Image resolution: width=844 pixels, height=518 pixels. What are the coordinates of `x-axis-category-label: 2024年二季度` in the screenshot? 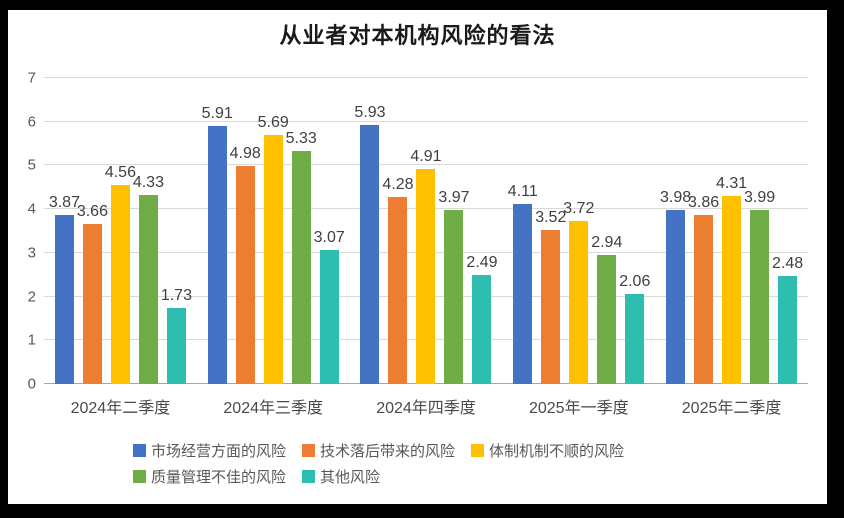 It's located at (120, 408).